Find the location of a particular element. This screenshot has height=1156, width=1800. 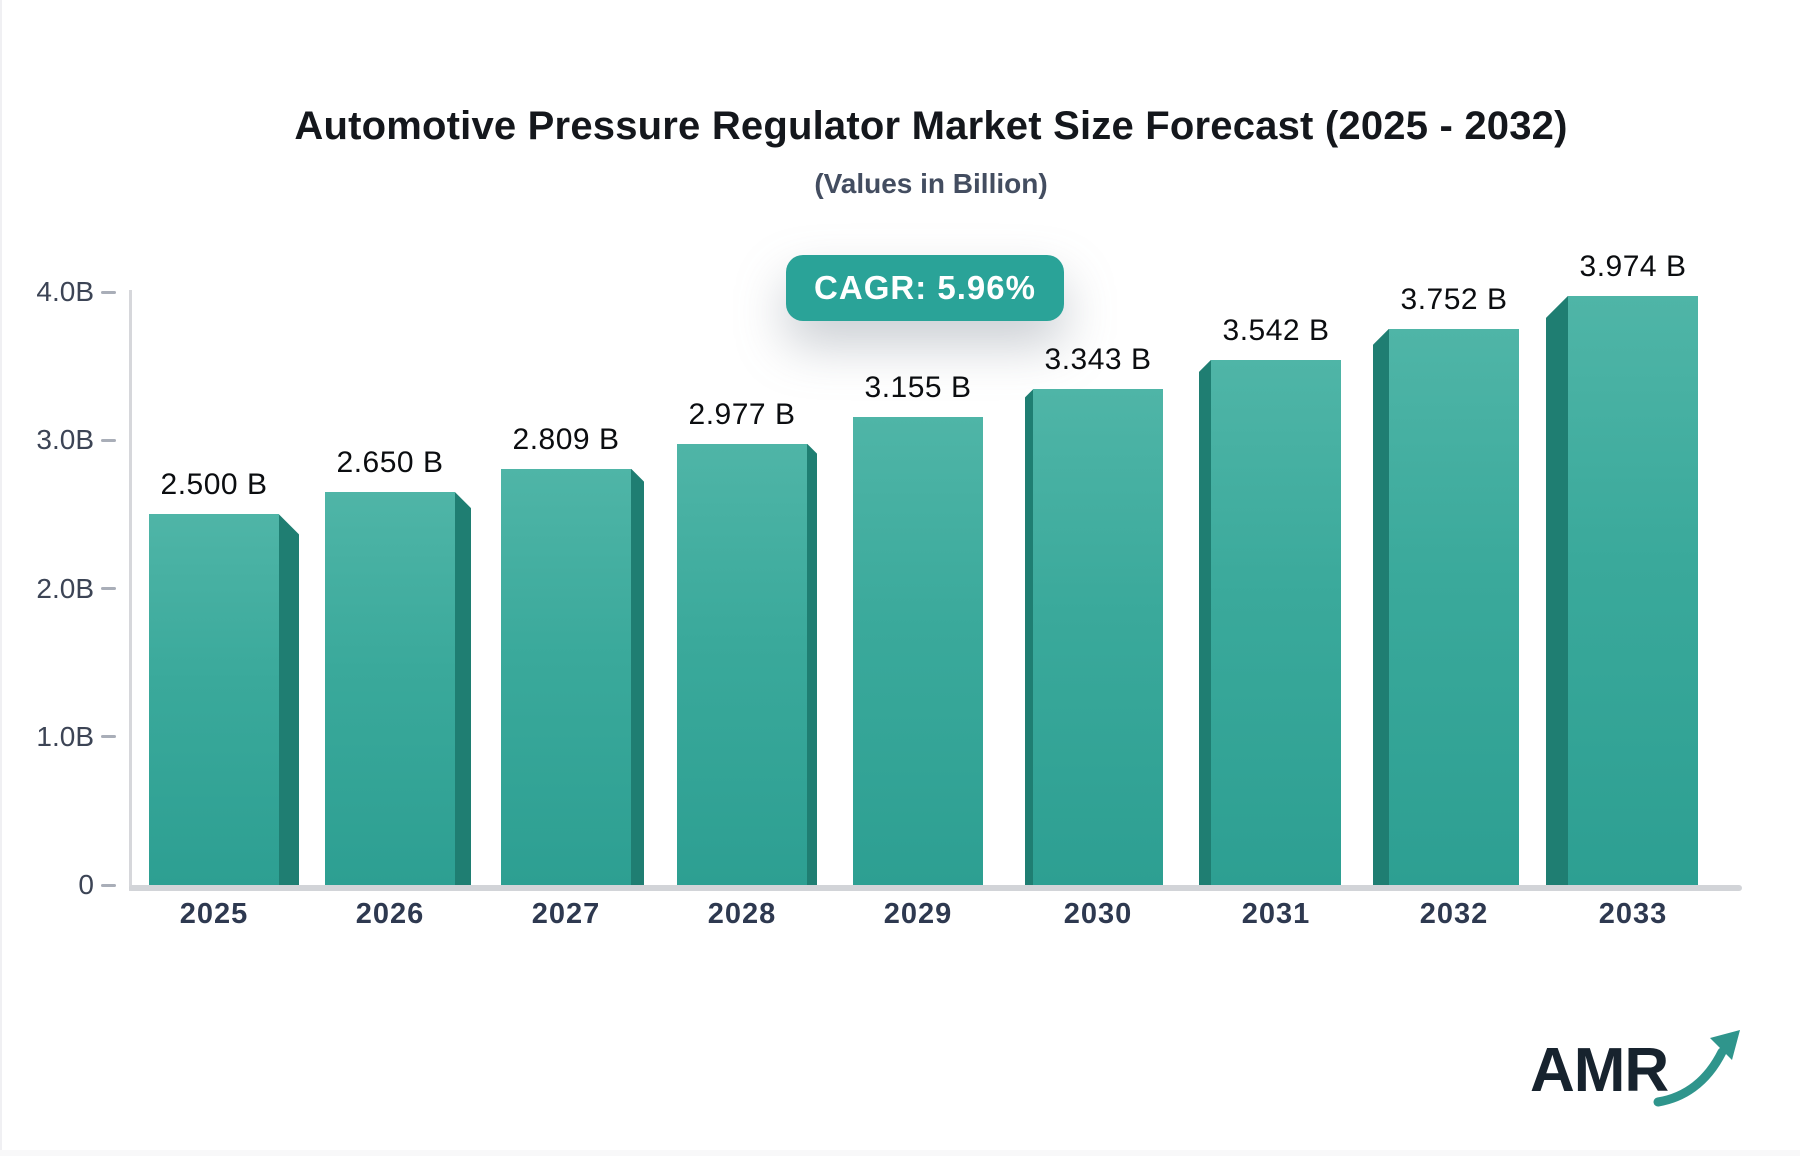

x-tick-label-2033: 2033 is located at coordinates (1633, 914).